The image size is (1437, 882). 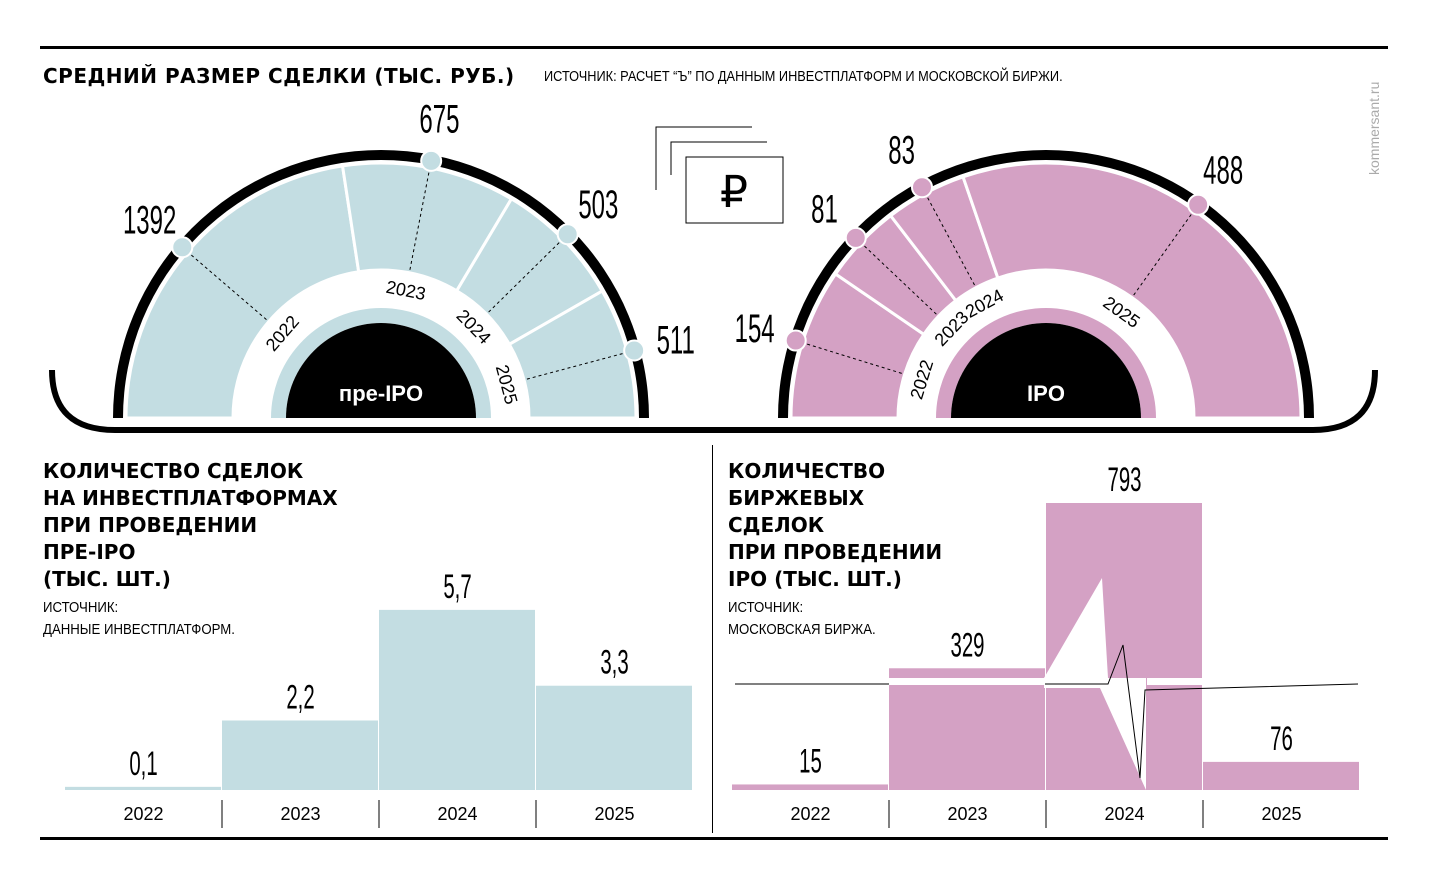 What do you see at coordinates (614, 662) in the screenshot?
I see `bar-value-label: 3,3` at bounding box center [614, 662].